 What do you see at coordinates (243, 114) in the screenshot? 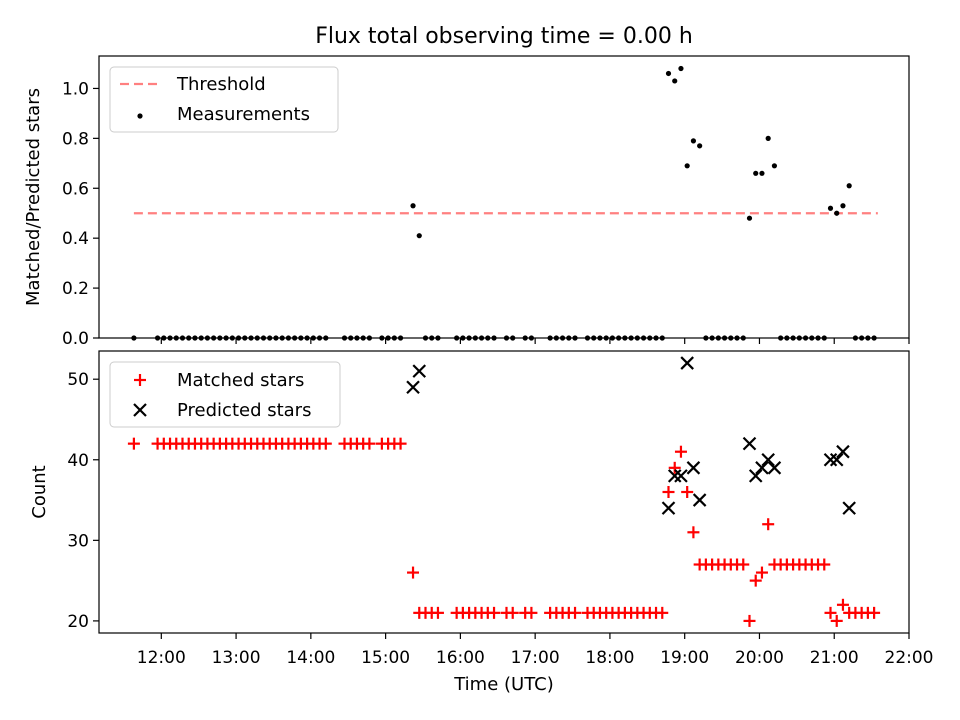
I see `legend-measurements-label: Measurements` at bounding box center [243, 114].